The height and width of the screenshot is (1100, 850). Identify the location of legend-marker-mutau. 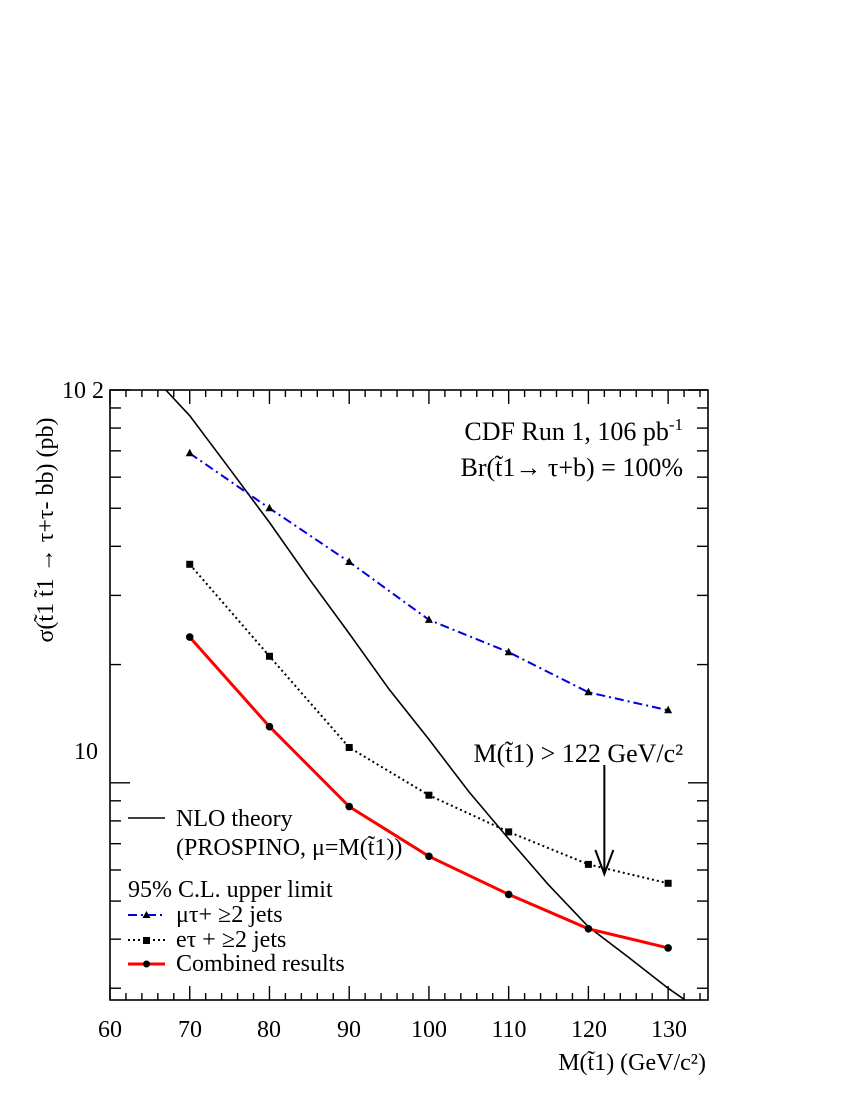
(146, 914).